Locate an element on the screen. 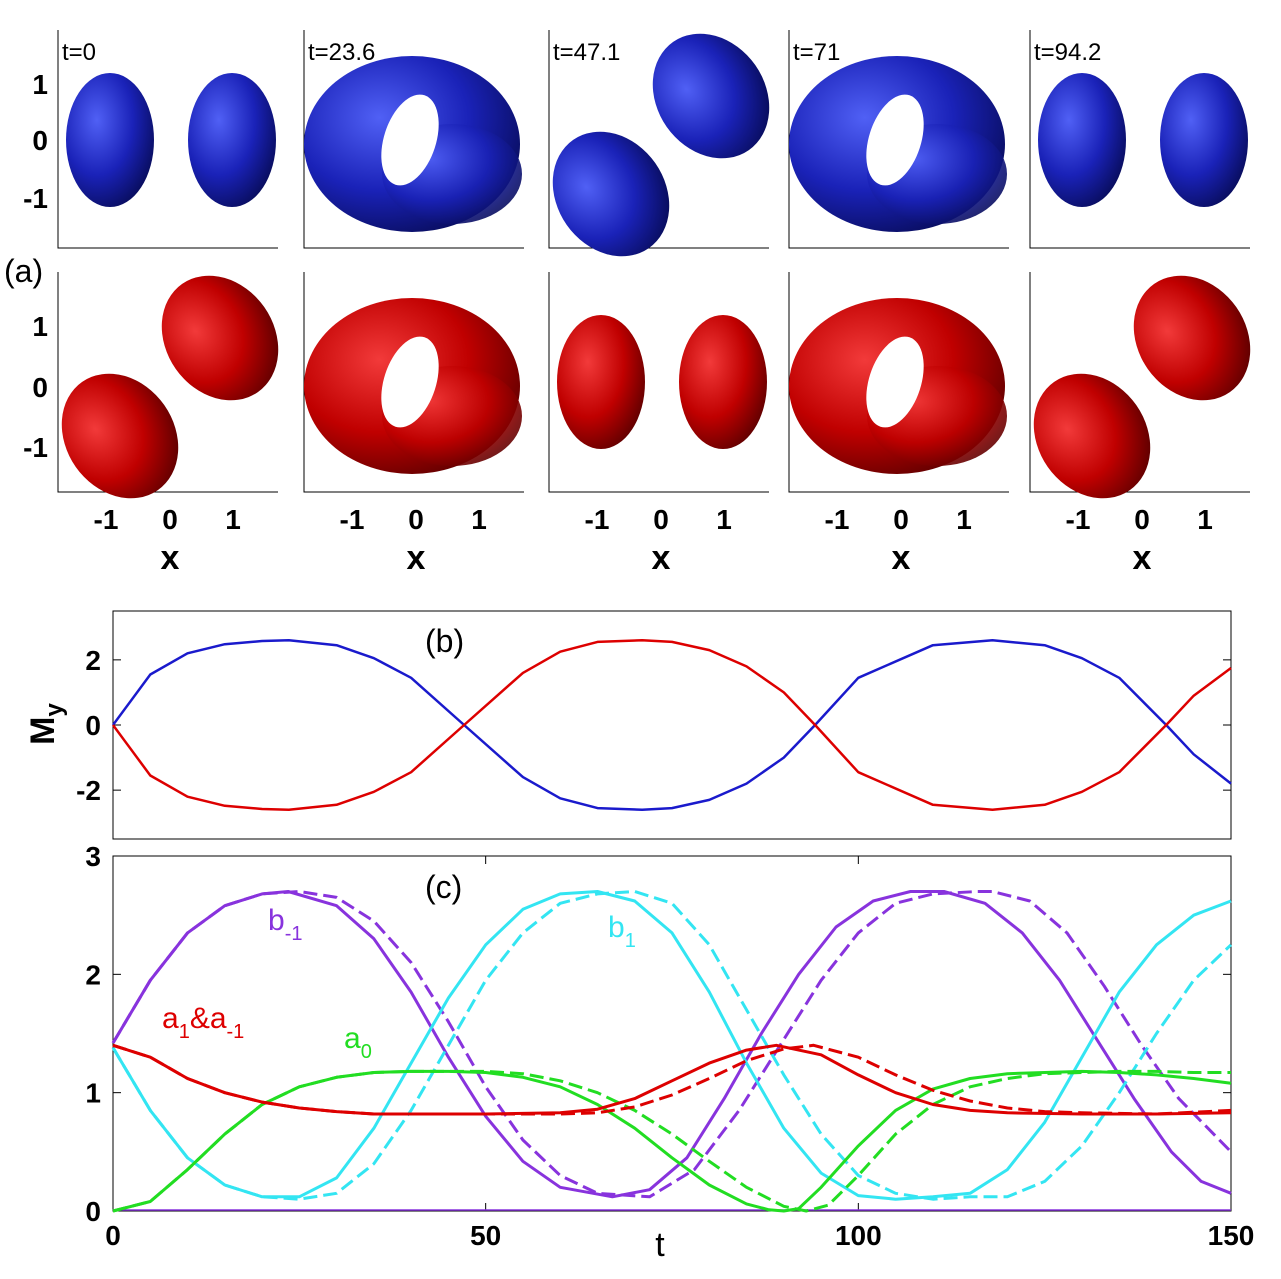 The image size is (1281, 1279). svg-text: My is located at coordinates (46, 724).